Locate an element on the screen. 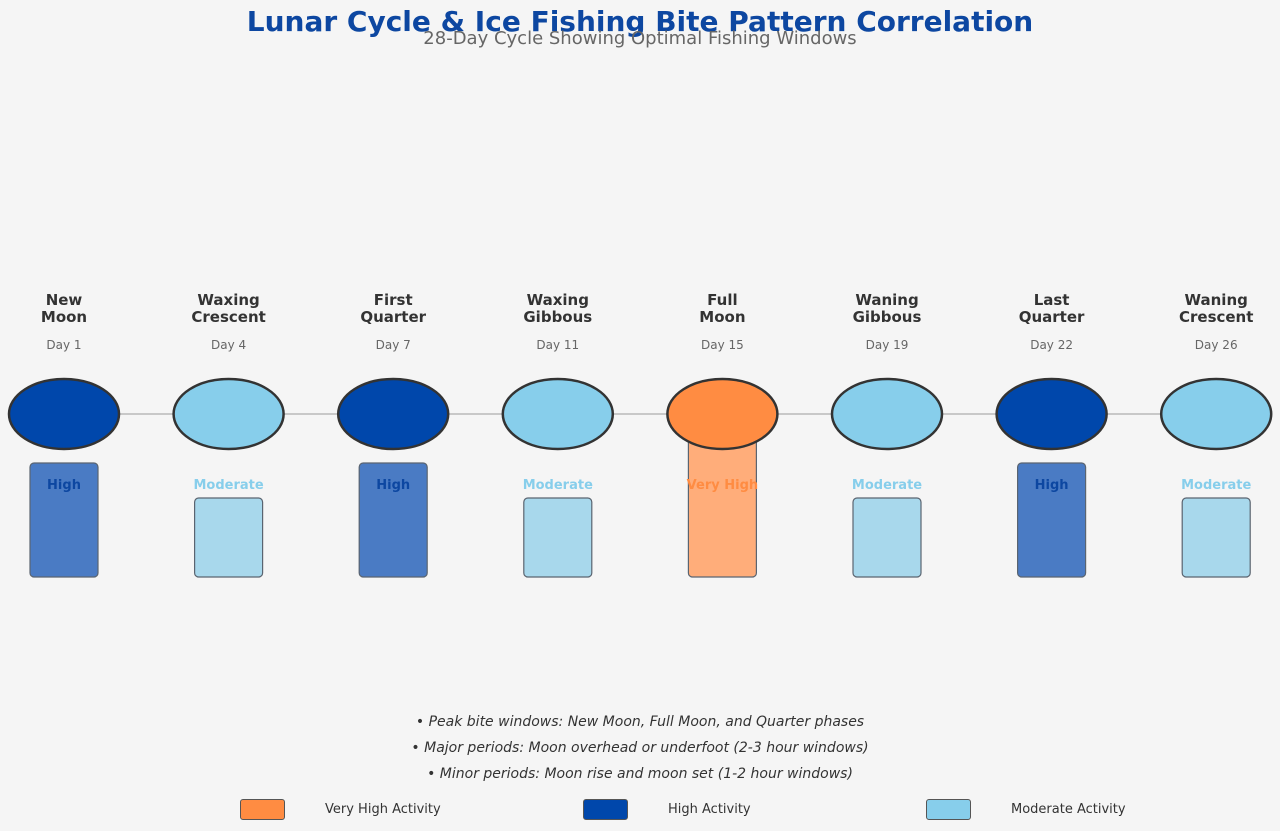 The width and height of the screenshot is (1280, 831). moon-waning-gibbous is located at coordinates (887, 414).